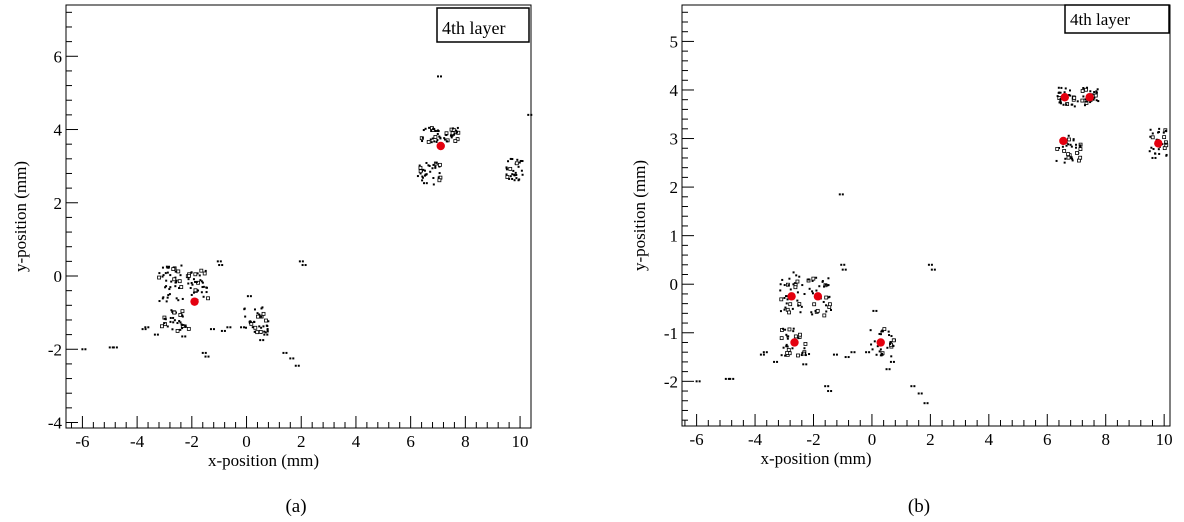 This screenshot has height=522, width=1184. I want to click on x-tick-label: -2, so click(813, 439).